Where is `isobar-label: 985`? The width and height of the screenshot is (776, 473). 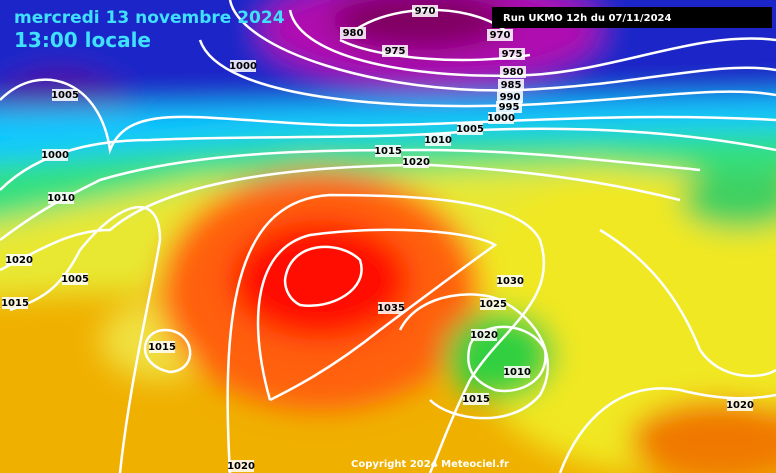 isobar-label: 985 is located at coordinates (511, 85).